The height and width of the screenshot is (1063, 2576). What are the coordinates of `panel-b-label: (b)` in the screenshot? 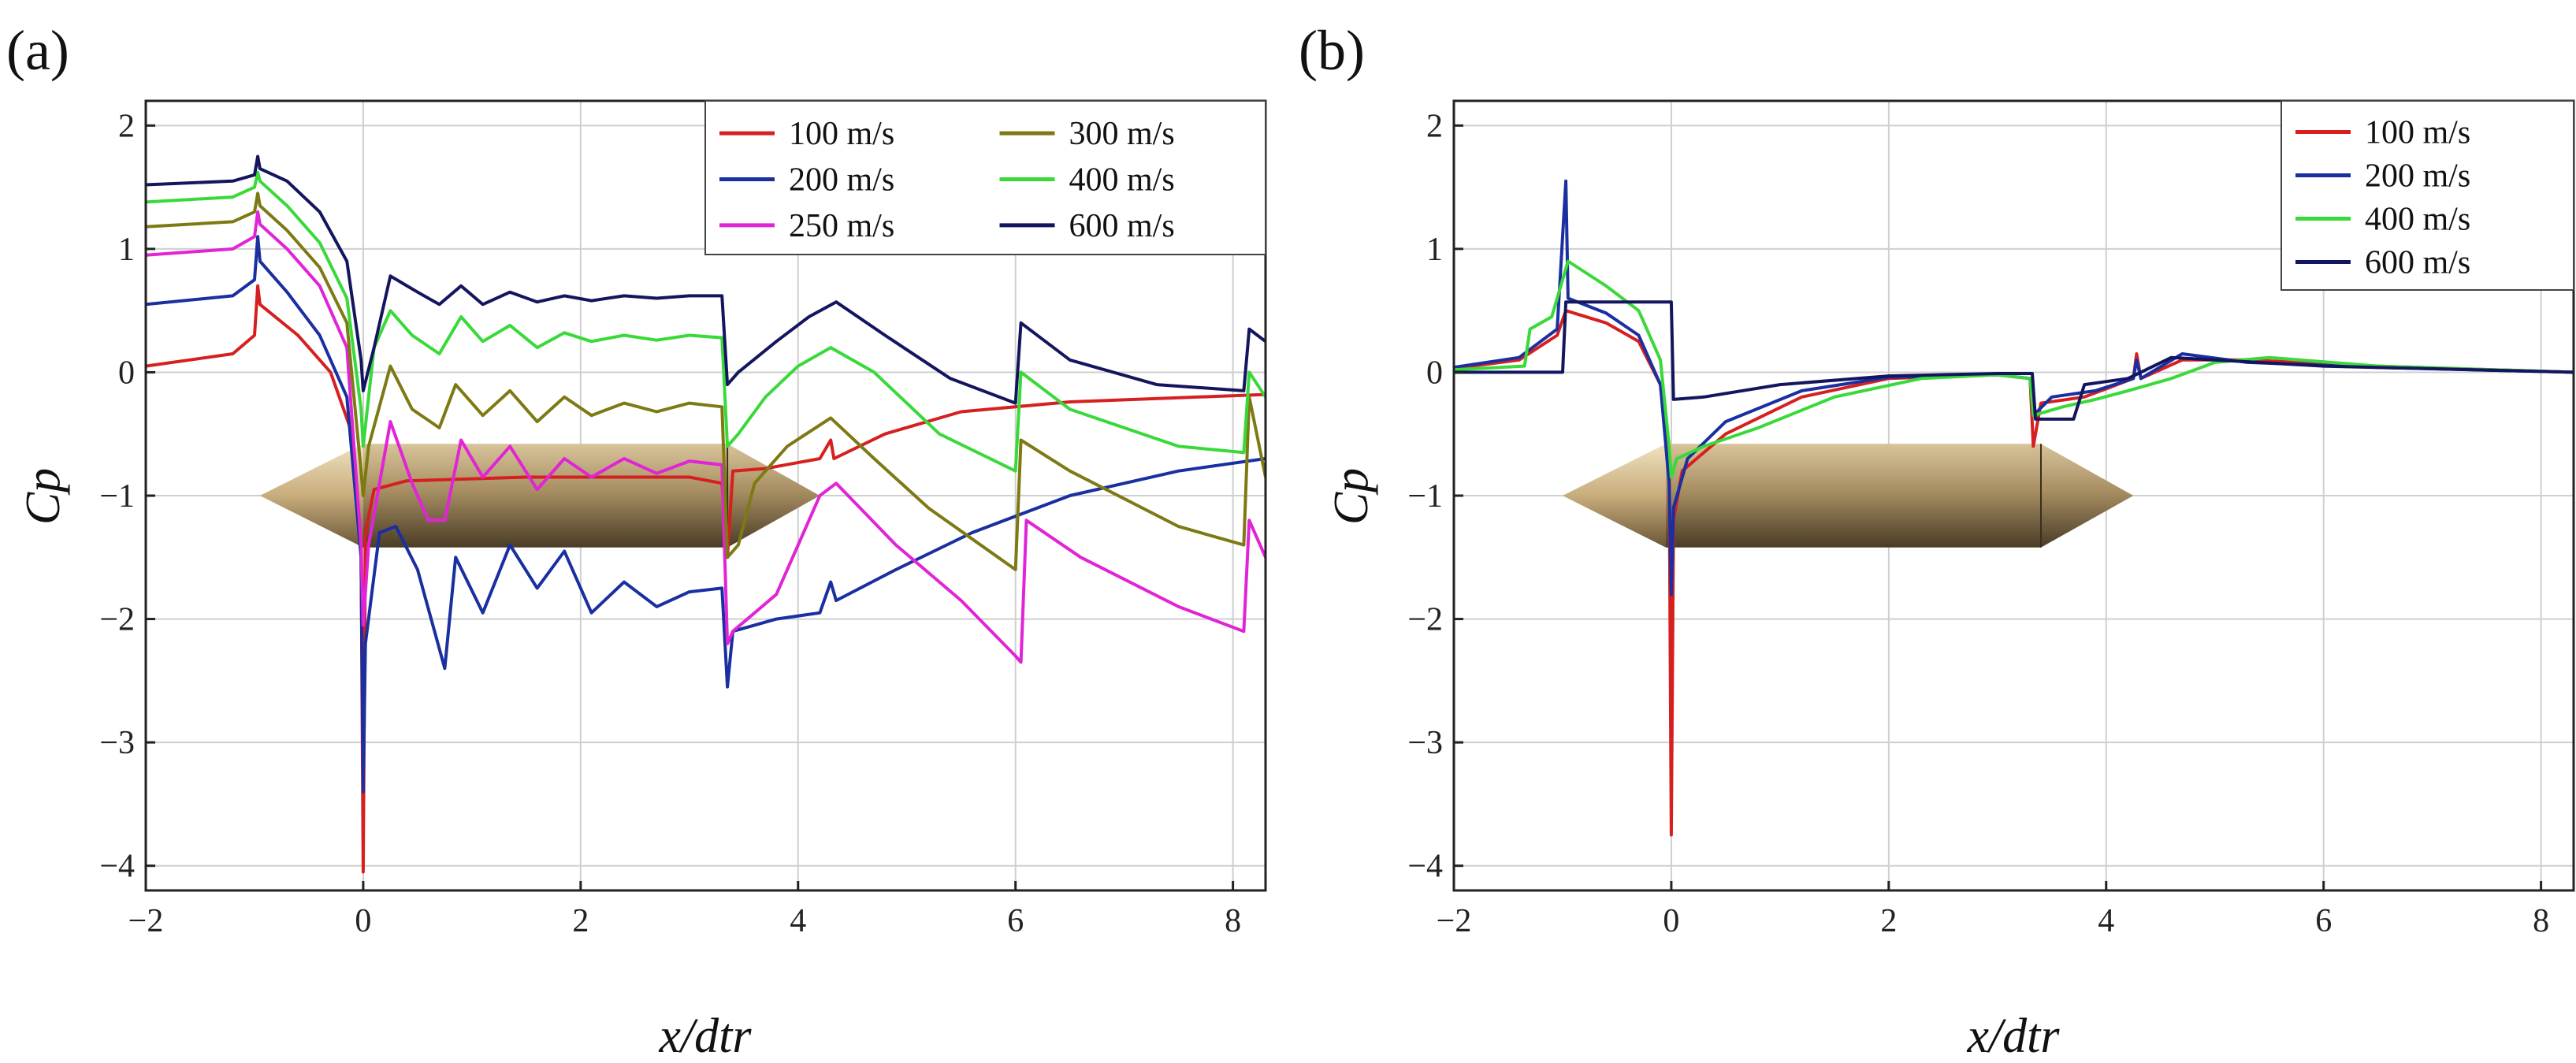 It's located at (1332, 50).